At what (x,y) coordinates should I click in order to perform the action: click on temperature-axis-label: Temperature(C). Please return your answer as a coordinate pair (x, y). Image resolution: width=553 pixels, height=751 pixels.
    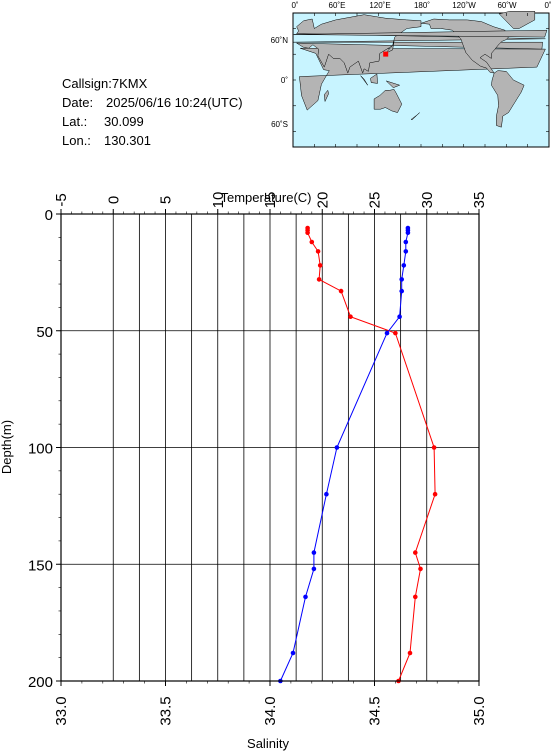
    Looking at the image, I should click on (265, 197).